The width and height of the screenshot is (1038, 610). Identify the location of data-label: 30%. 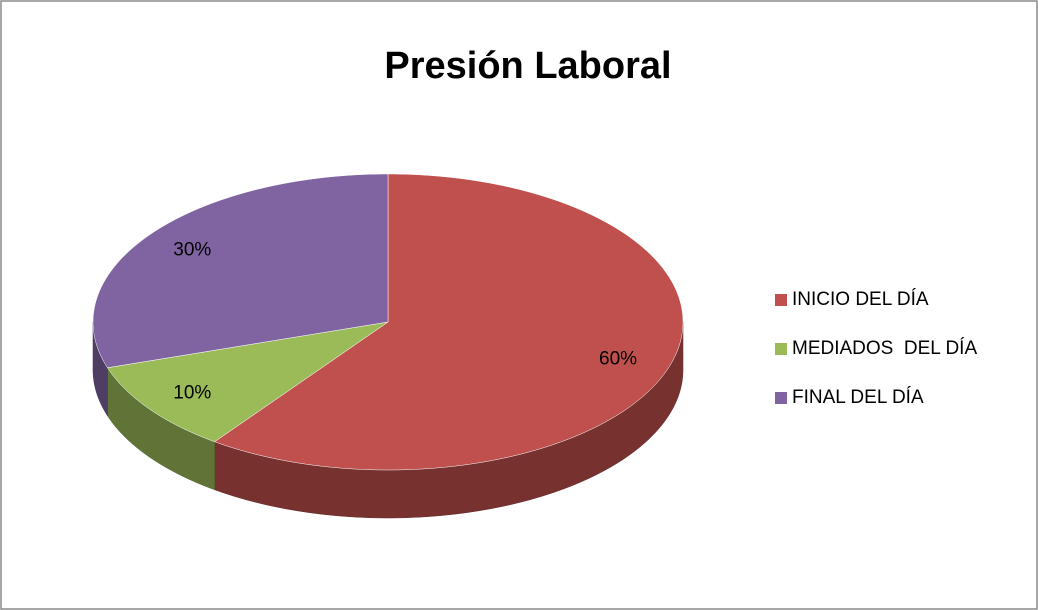
(192, 250).